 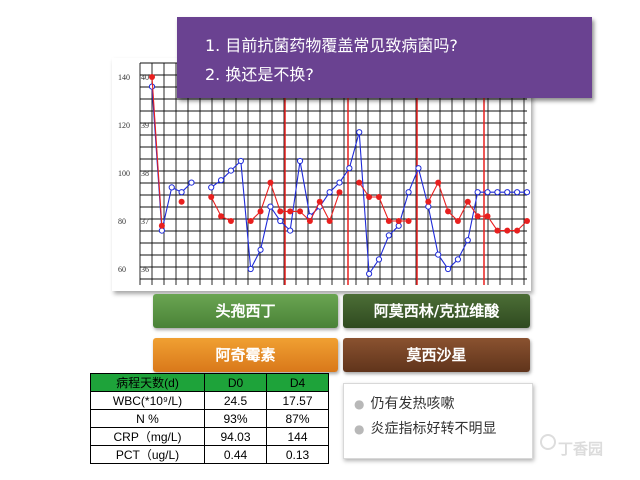 What do you see at coordinates (122, 269) in the screenshot?
I see `count-tick-label: 60` at bounding box center [122, 269].